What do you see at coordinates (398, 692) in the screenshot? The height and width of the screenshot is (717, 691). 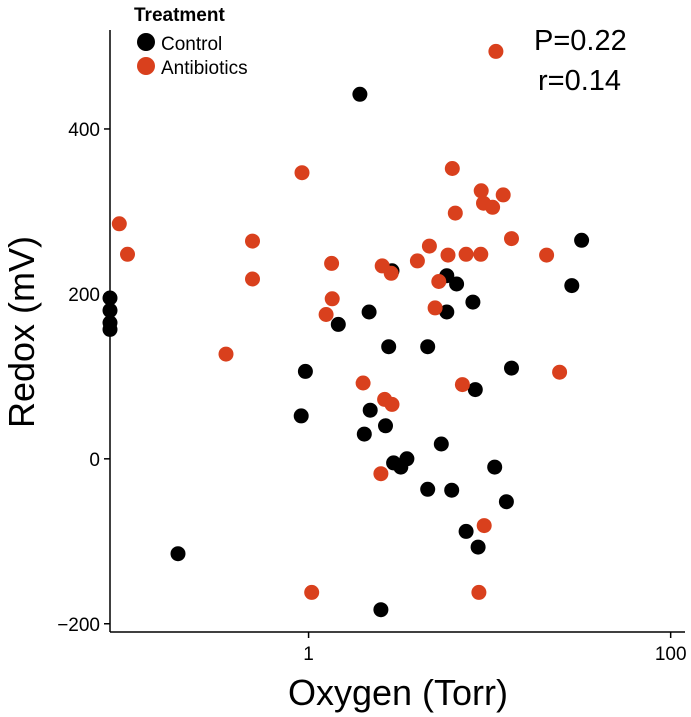 I see `x-axis-title: Oxygen (Torr)` at bounding box center [398, 692].